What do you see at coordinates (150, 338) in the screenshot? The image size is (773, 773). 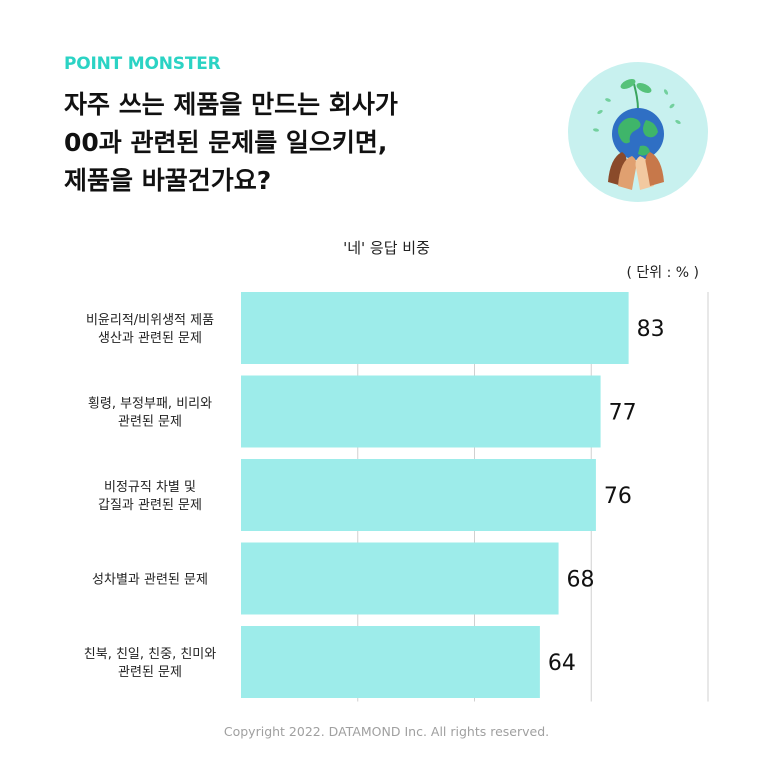 I see `category-label-1-line-2: 생산과 관련된 문제` at bounding box center [150, 338].